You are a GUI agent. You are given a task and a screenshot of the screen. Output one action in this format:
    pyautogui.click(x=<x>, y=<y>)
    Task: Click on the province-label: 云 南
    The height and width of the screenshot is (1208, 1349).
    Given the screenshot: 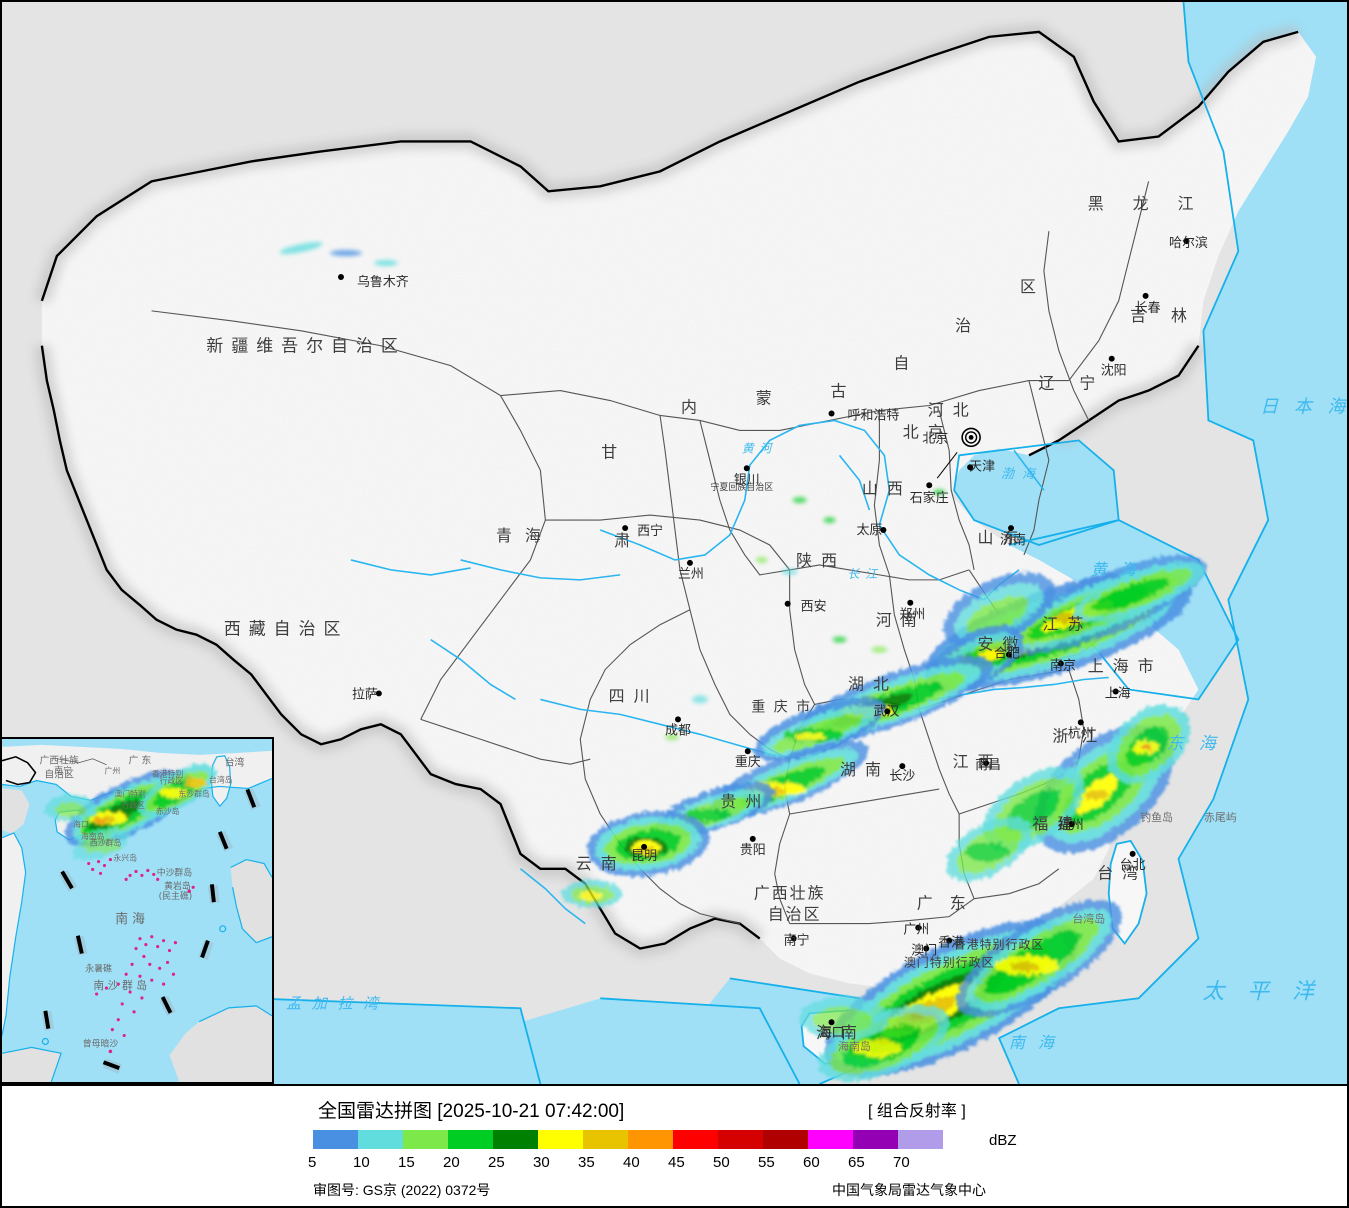 What is the action you would take?
    pyautogui.click(x=597, y=863)
    